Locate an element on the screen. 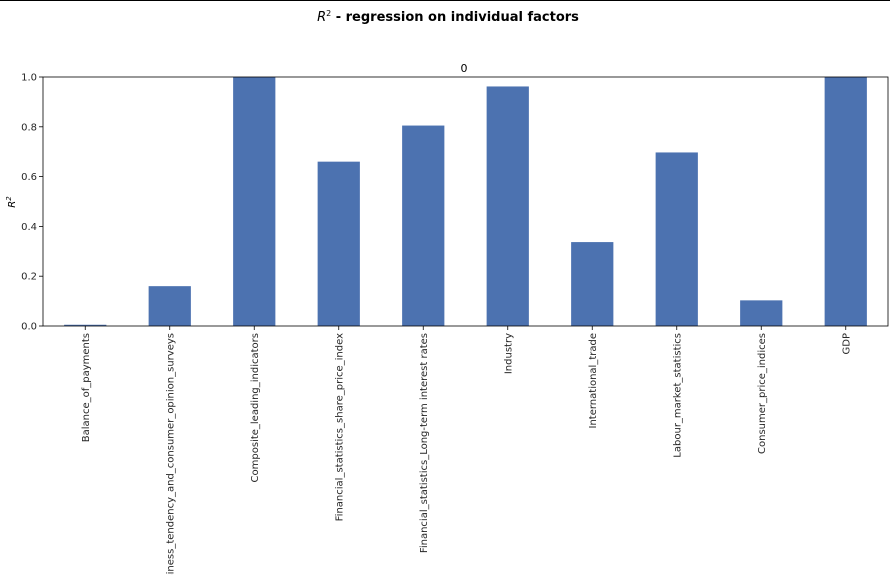  y-tick-label-5: 0.8 is located at coordinates (29, 127).